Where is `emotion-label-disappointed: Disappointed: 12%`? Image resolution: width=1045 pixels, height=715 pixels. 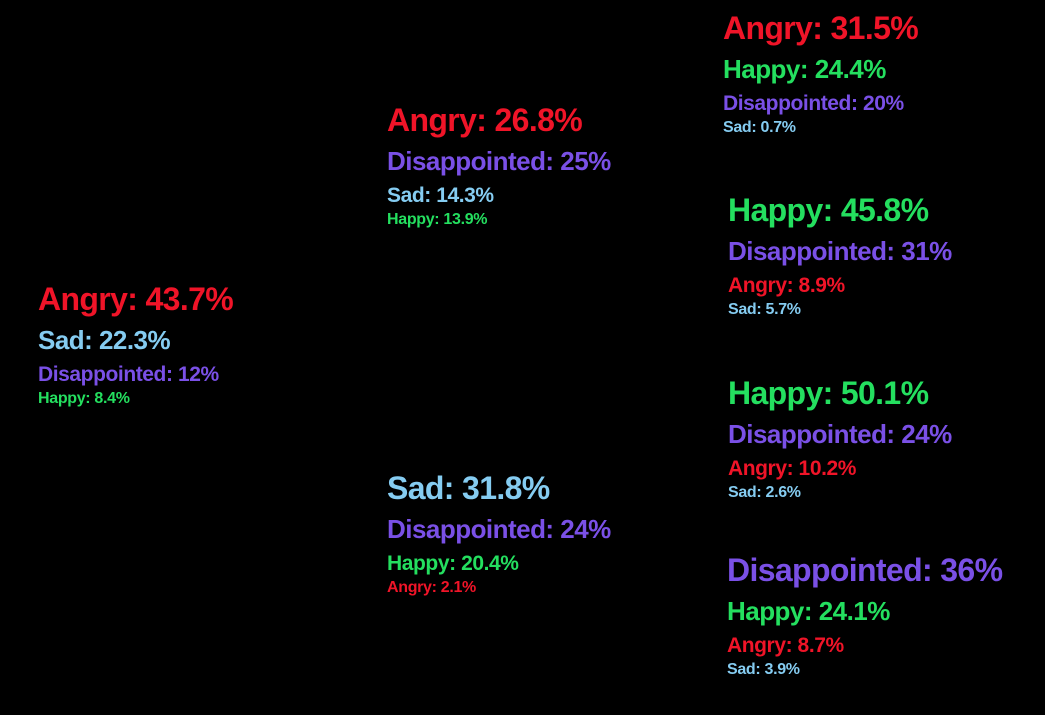
emotion-label-disappointed: Disappointed: 12% is located at coordinates (128, 374).